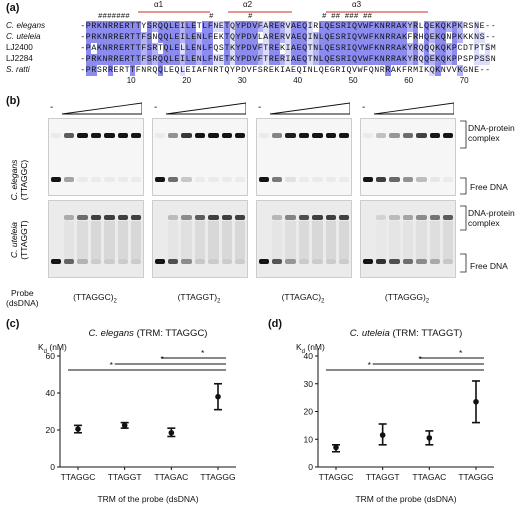 The width and height of the screenshot is (520, 512). I want to click on concentration-triangle, so click(310, 108).